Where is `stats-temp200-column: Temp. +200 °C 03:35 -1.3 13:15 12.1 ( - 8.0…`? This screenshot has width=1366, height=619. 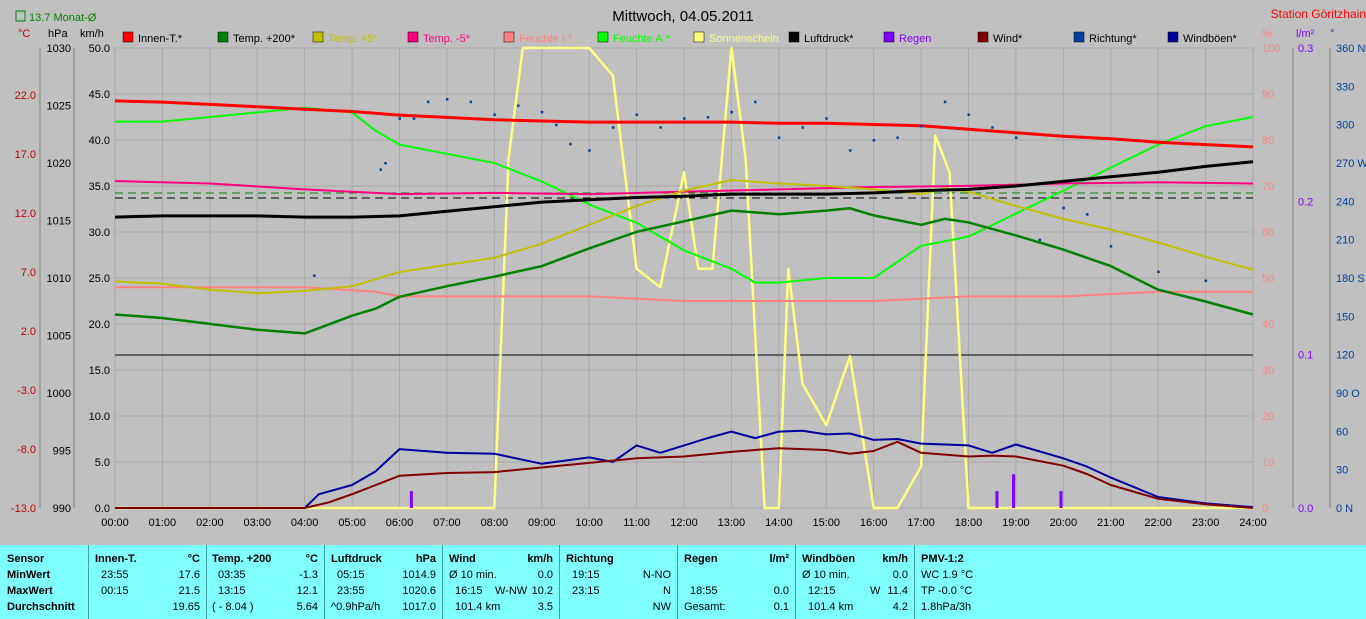
stats-temp200-column: Temp. +200 °C 03:35 -1.3 13:15 12.1 ( - 8.0… is located at coordinates (265, 582).